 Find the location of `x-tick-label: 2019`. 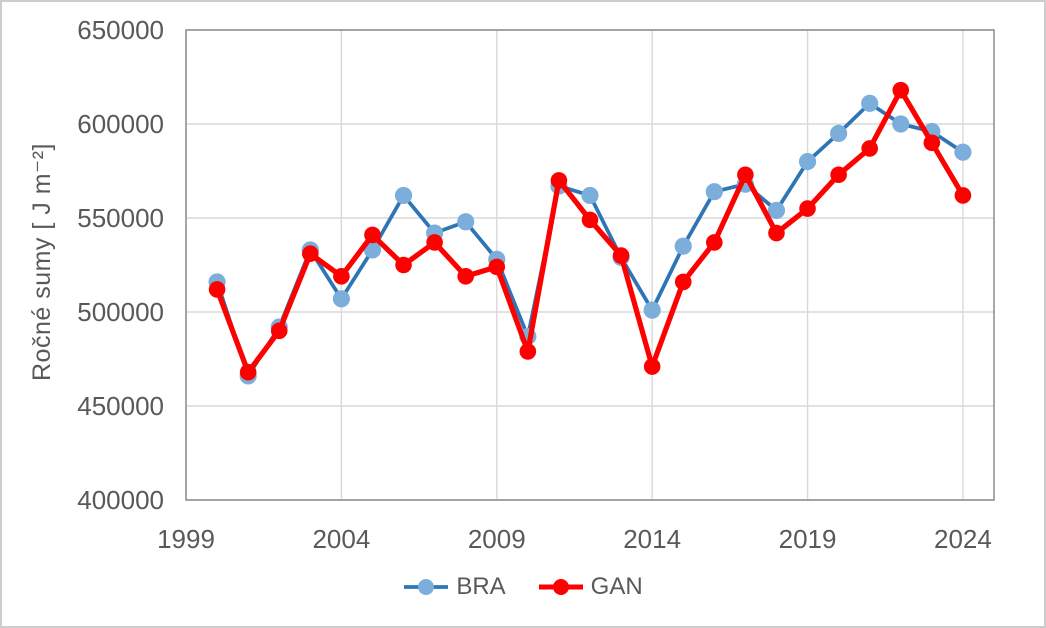

x-tick-label: 2019 is located at coordinates (808, 539).